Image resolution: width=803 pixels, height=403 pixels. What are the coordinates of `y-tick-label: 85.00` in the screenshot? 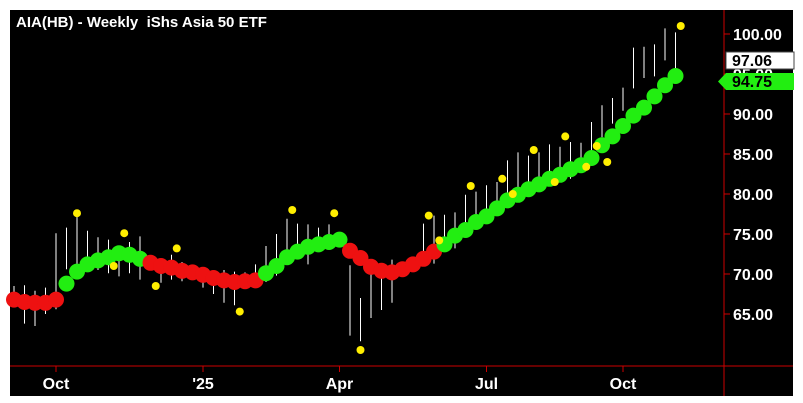 It's located at (753, 155).